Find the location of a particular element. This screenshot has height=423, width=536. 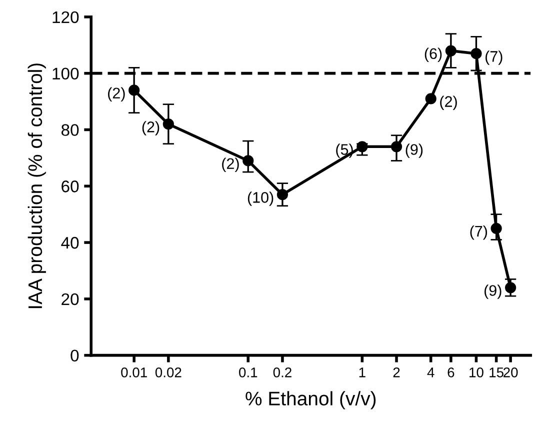

x-tick-label: 10 is located at coordinates (477, 372).